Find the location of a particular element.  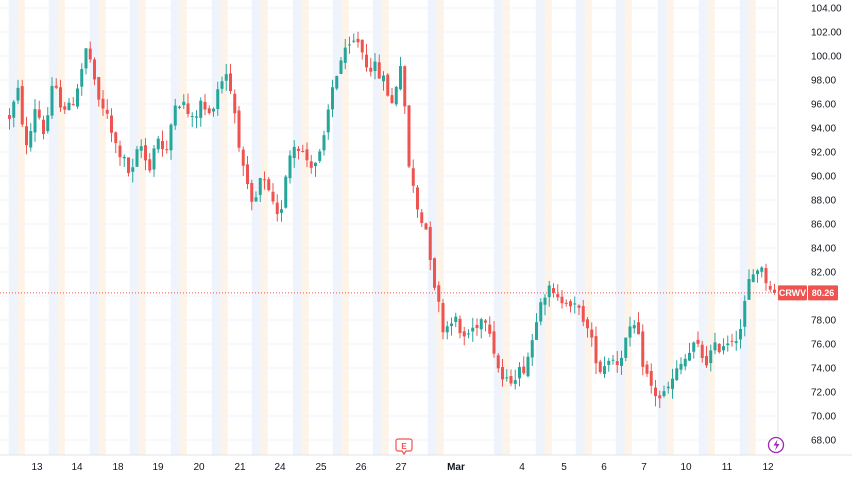

x-tick-label: 18 is located at coordinates (118, 467).